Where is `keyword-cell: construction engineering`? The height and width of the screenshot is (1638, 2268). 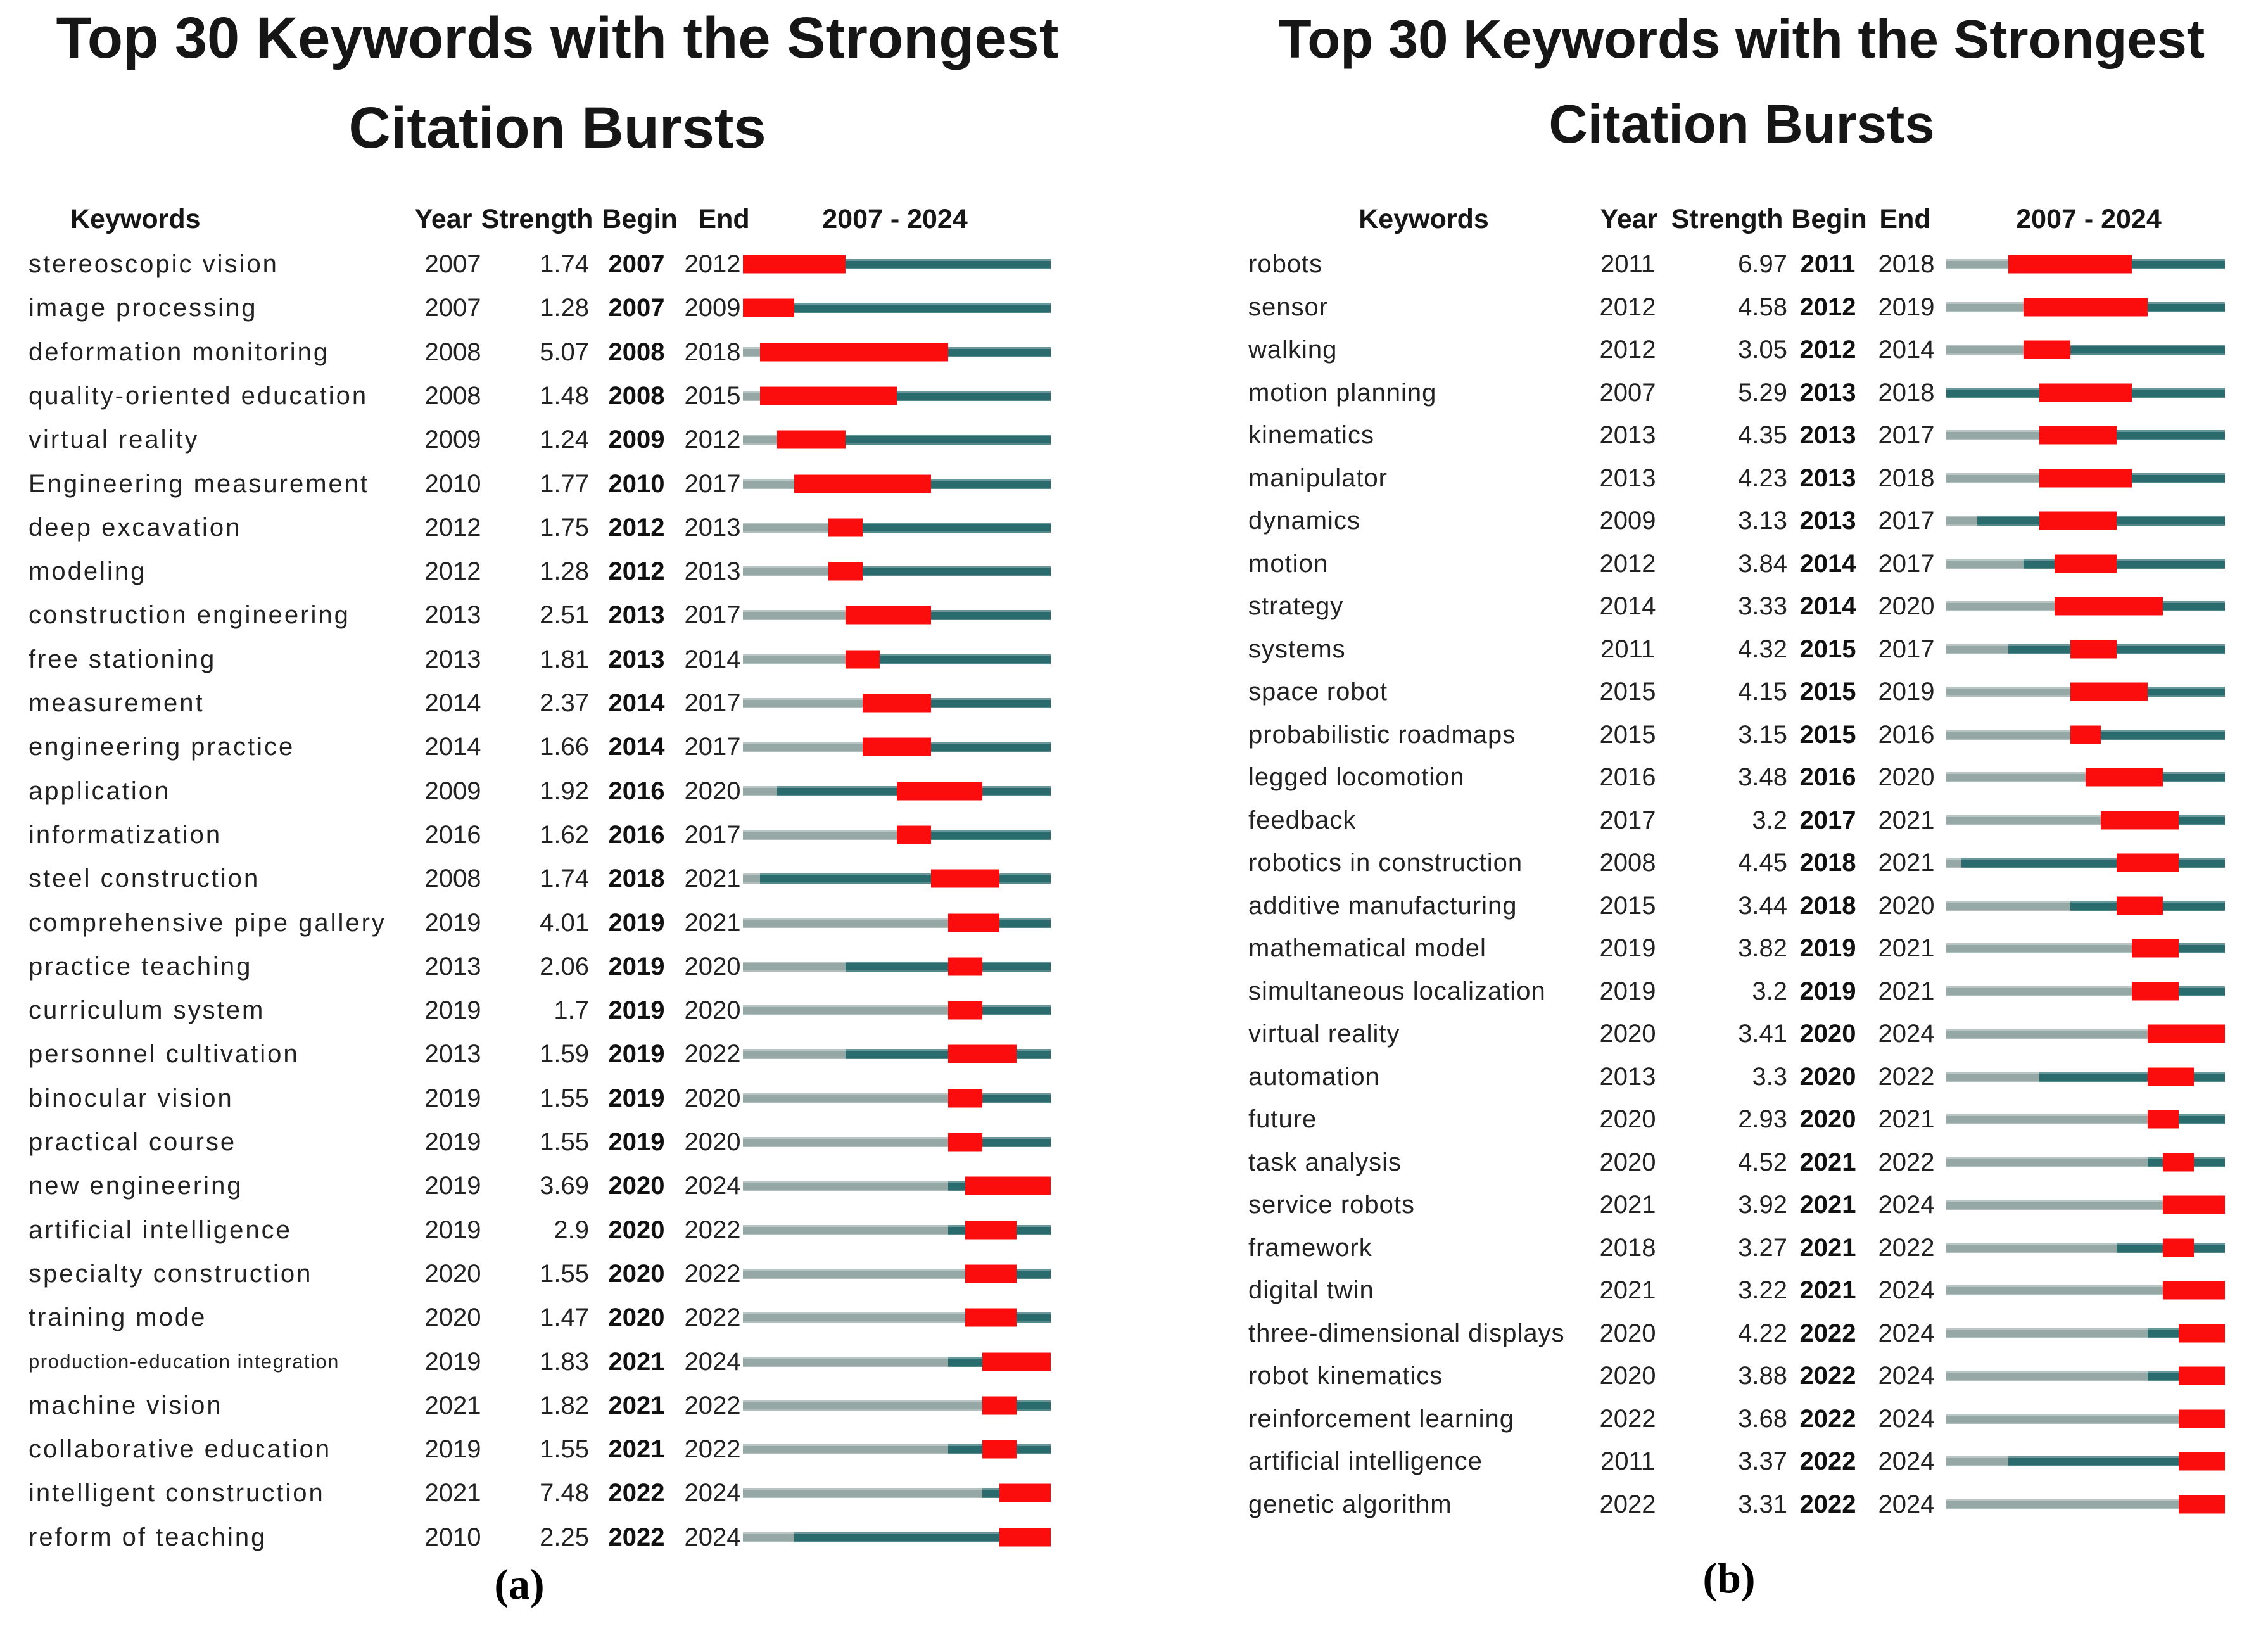 keyword-cell: construction engineering is located at coordinates (189, 615).